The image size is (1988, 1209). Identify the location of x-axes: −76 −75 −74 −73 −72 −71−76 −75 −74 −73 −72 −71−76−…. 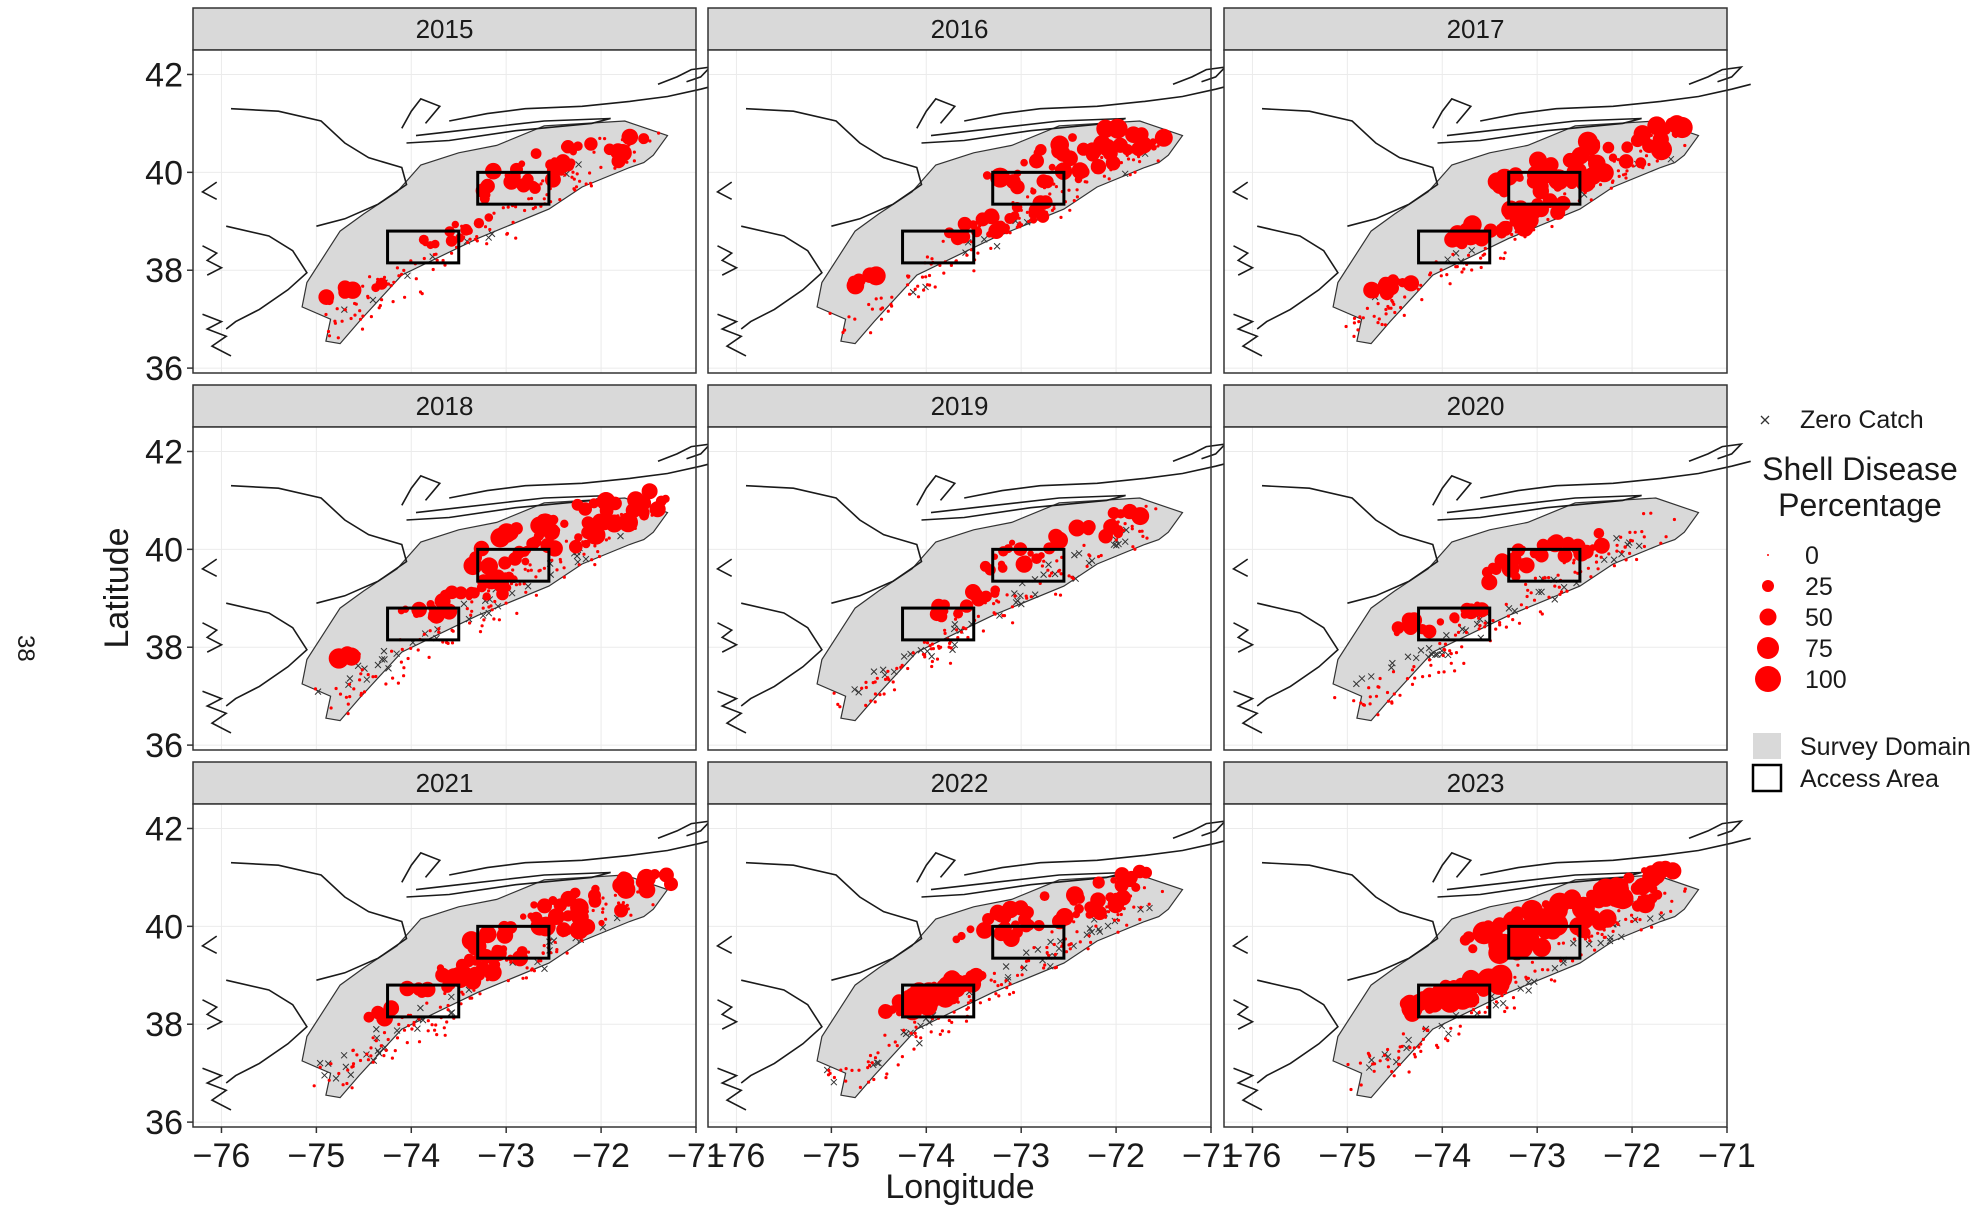
(974, 1151).